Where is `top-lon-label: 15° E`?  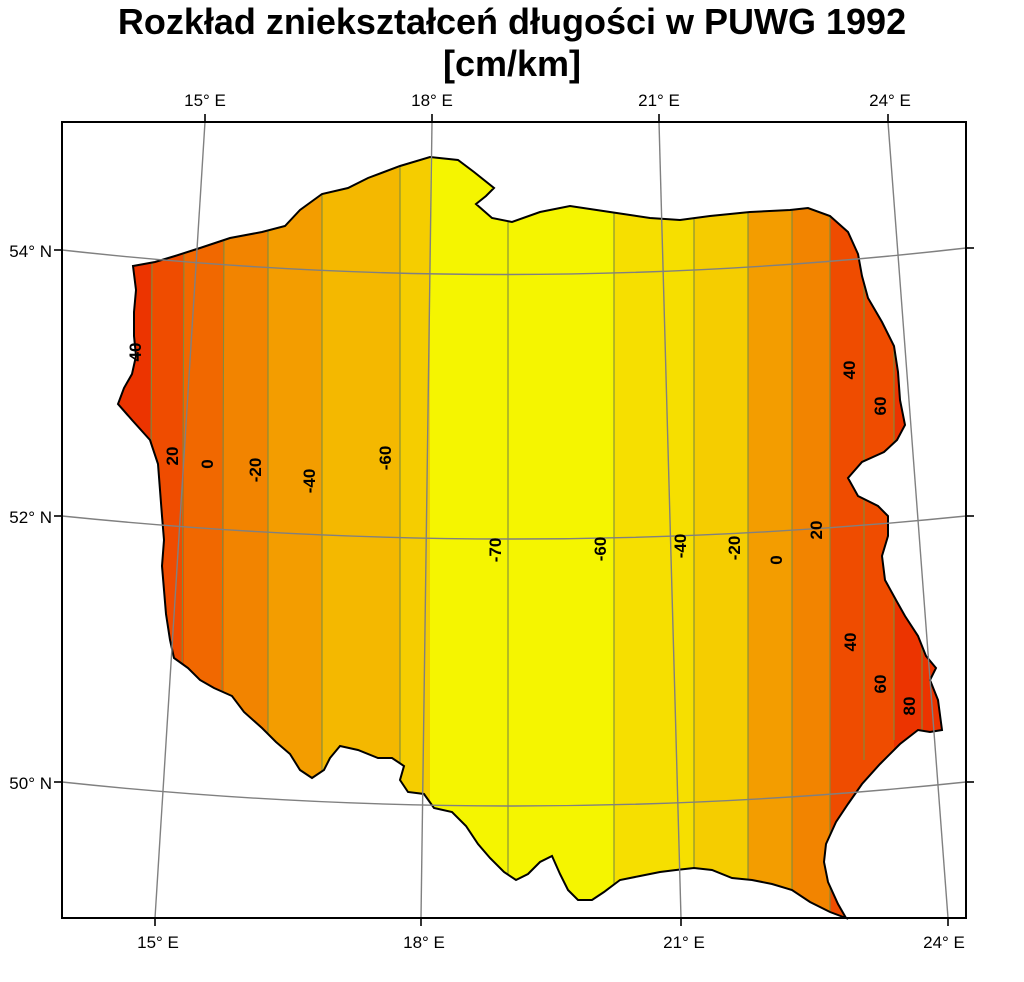 top-lon-label: 15° E is located at coordinates (205, 100).